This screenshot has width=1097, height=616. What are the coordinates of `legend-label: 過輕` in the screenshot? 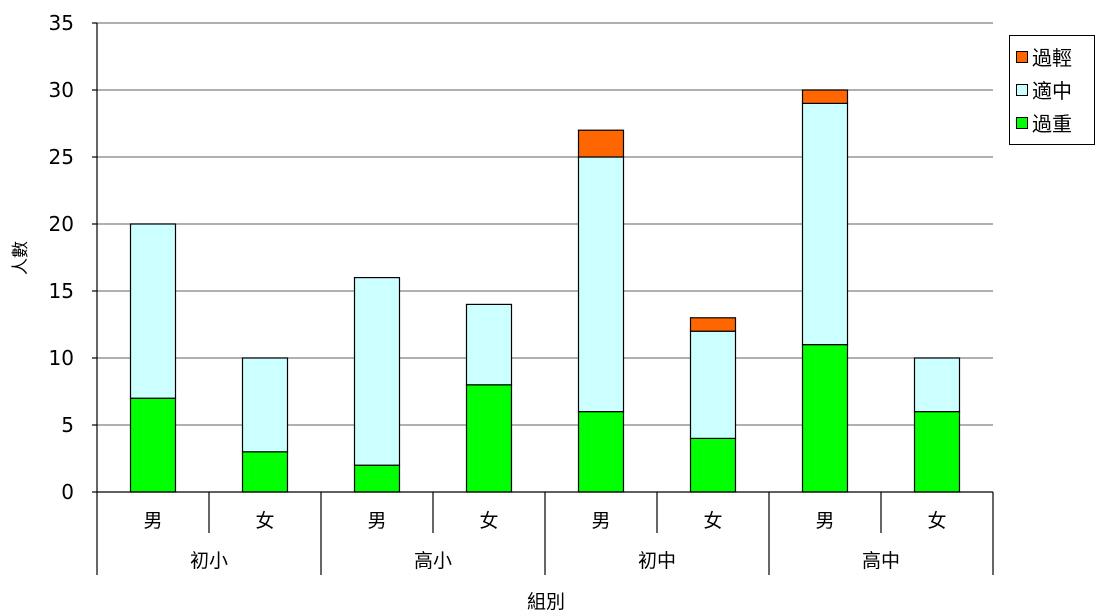 It's located at (1052, 58).